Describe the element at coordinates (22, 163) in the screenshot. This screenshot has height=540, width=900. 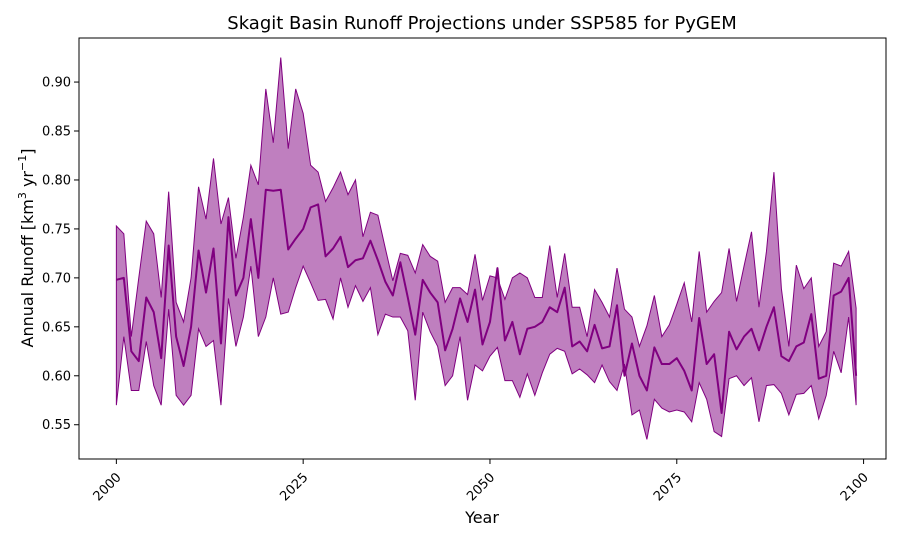
I see `y-axis-title-sup2: −1` at that location.